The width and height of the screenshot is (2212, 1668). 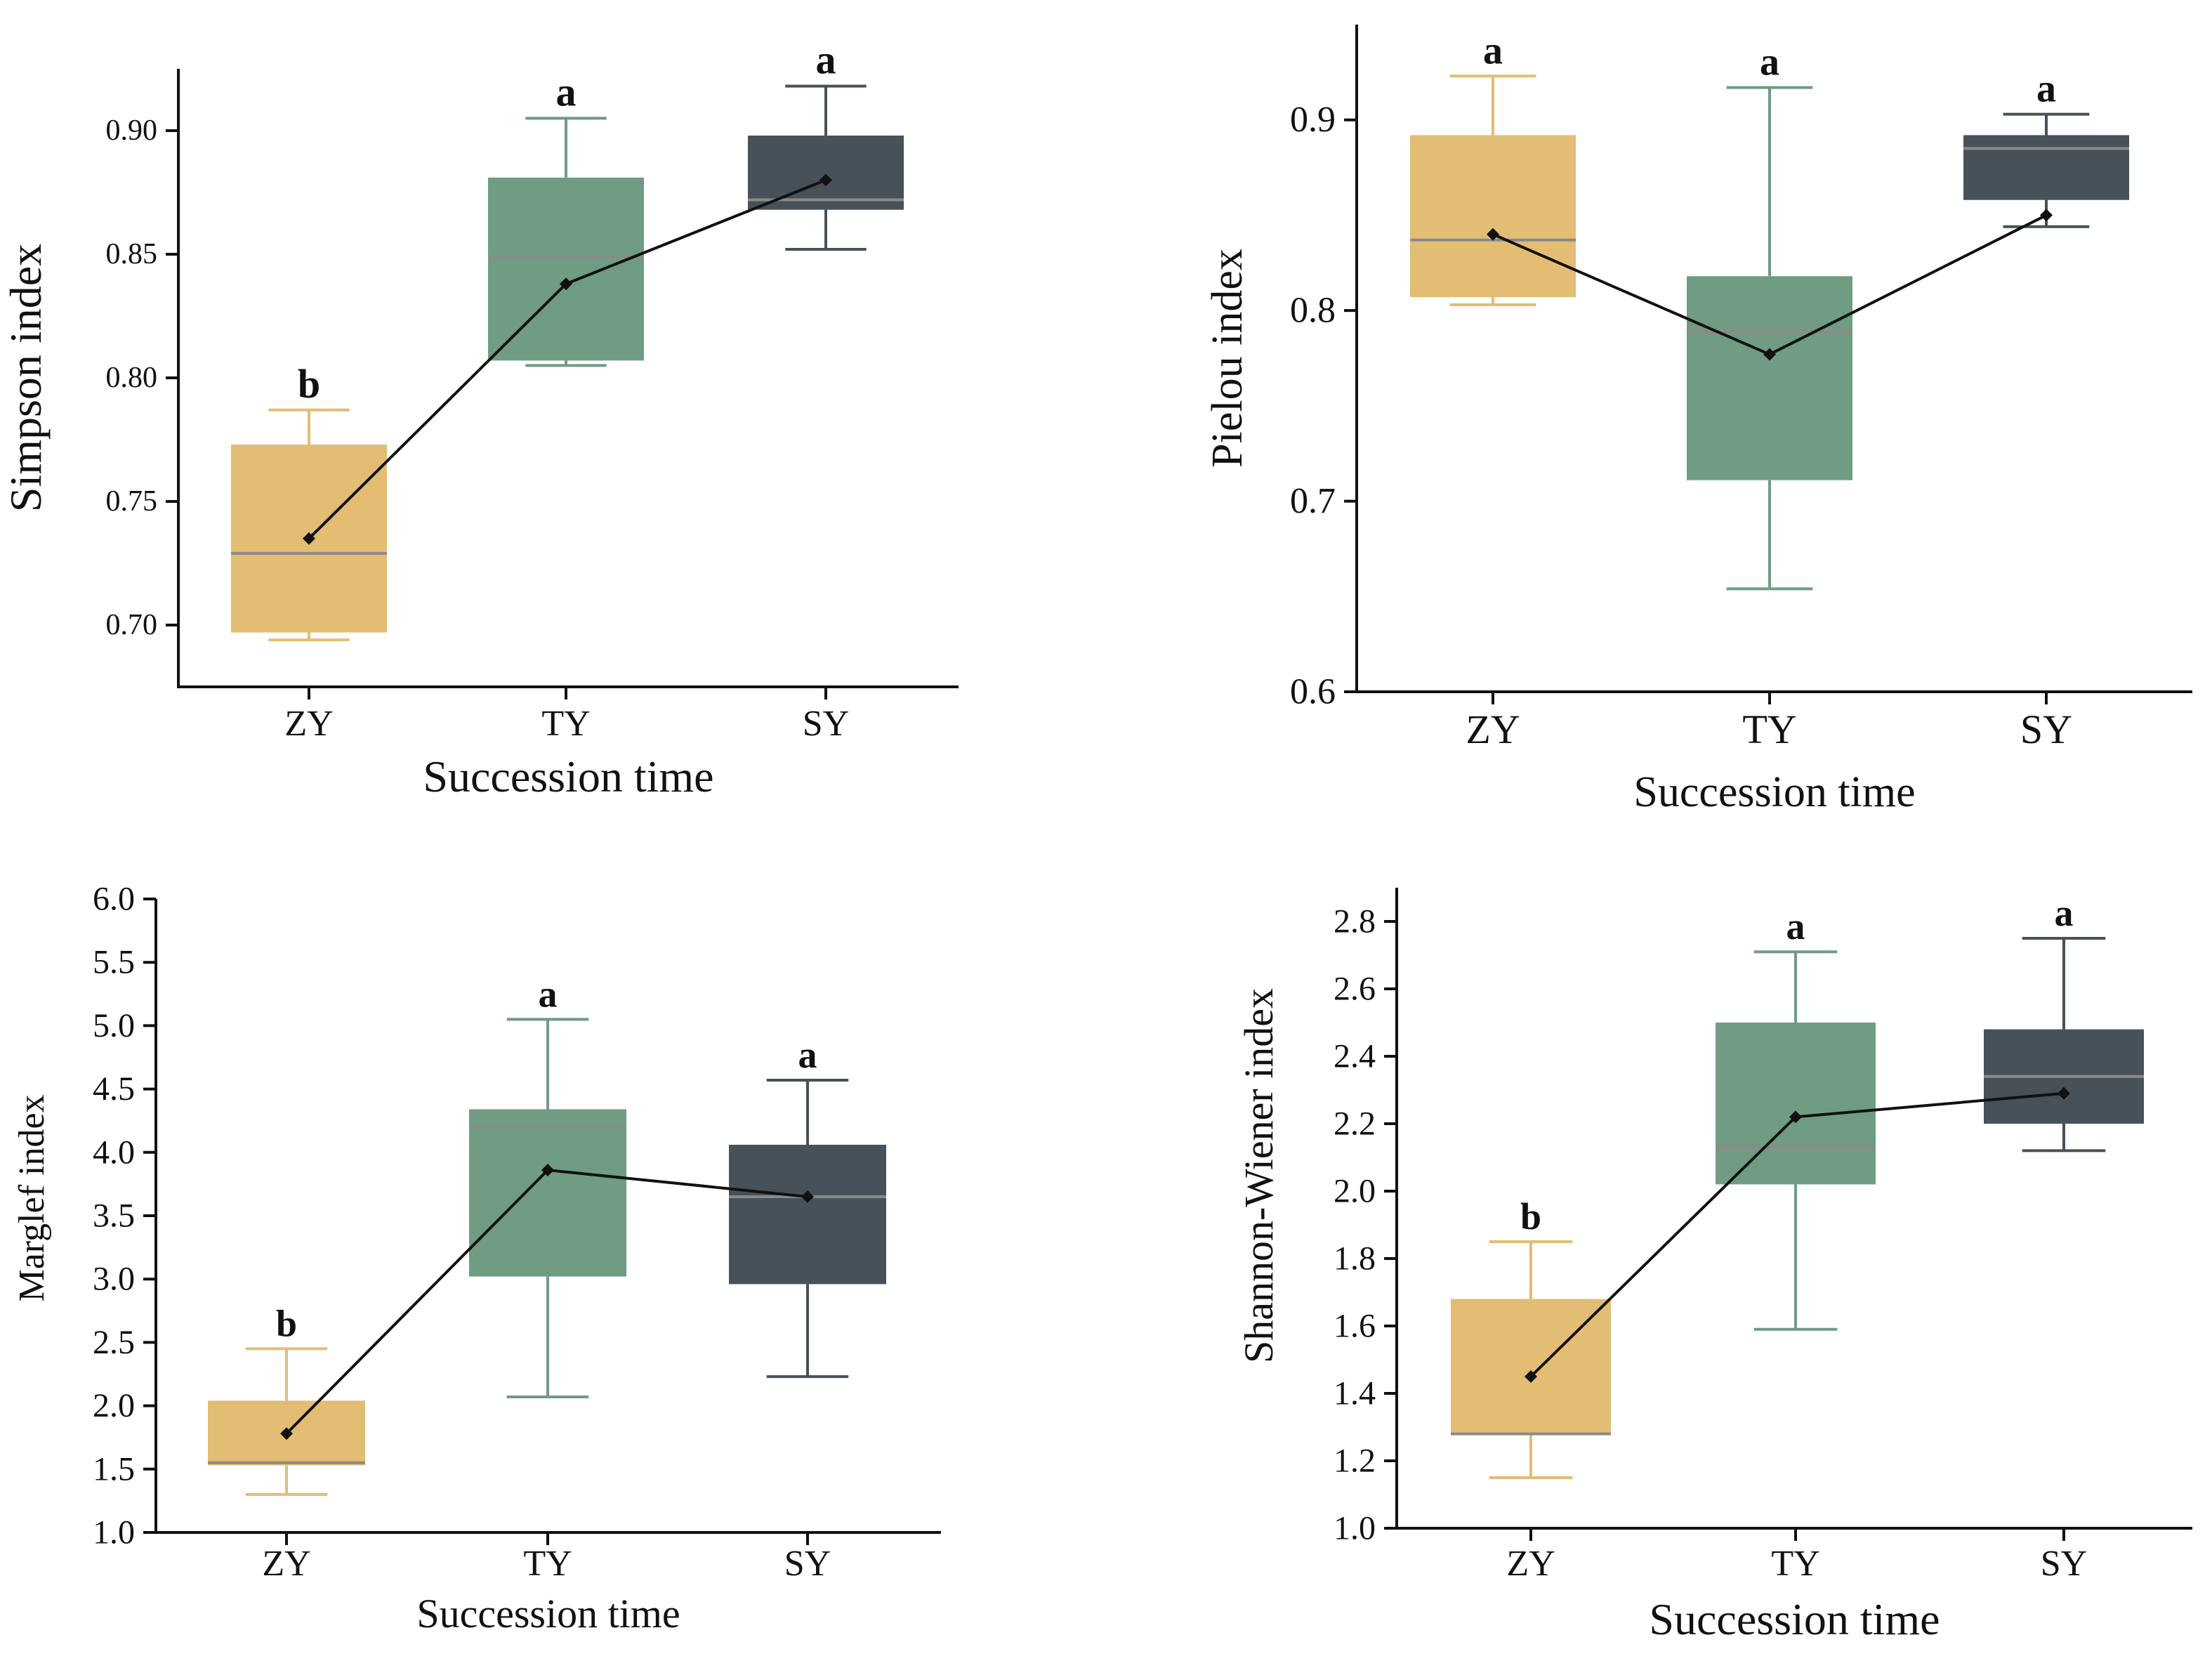 I want to click on y-tick-label: 1.4, so click(x=1355, y=1393).